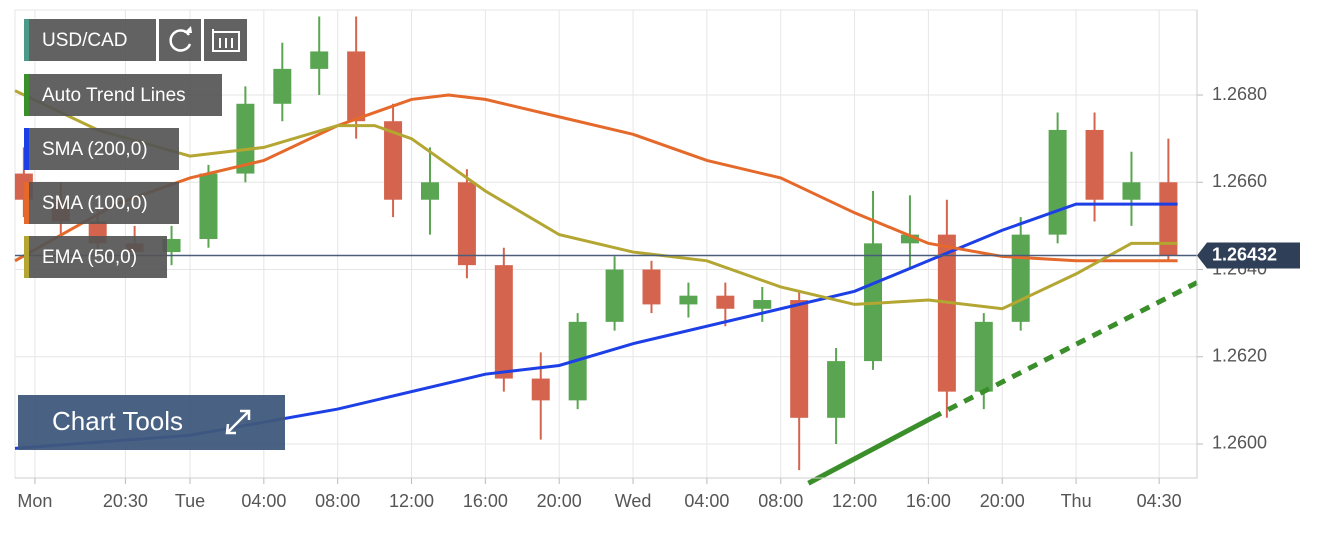 This screenshot has width=1334, height=550. Describe the element at coordinates (85, 40) in the screenshot. I see `symbol-label: USD/CAD` at that location.